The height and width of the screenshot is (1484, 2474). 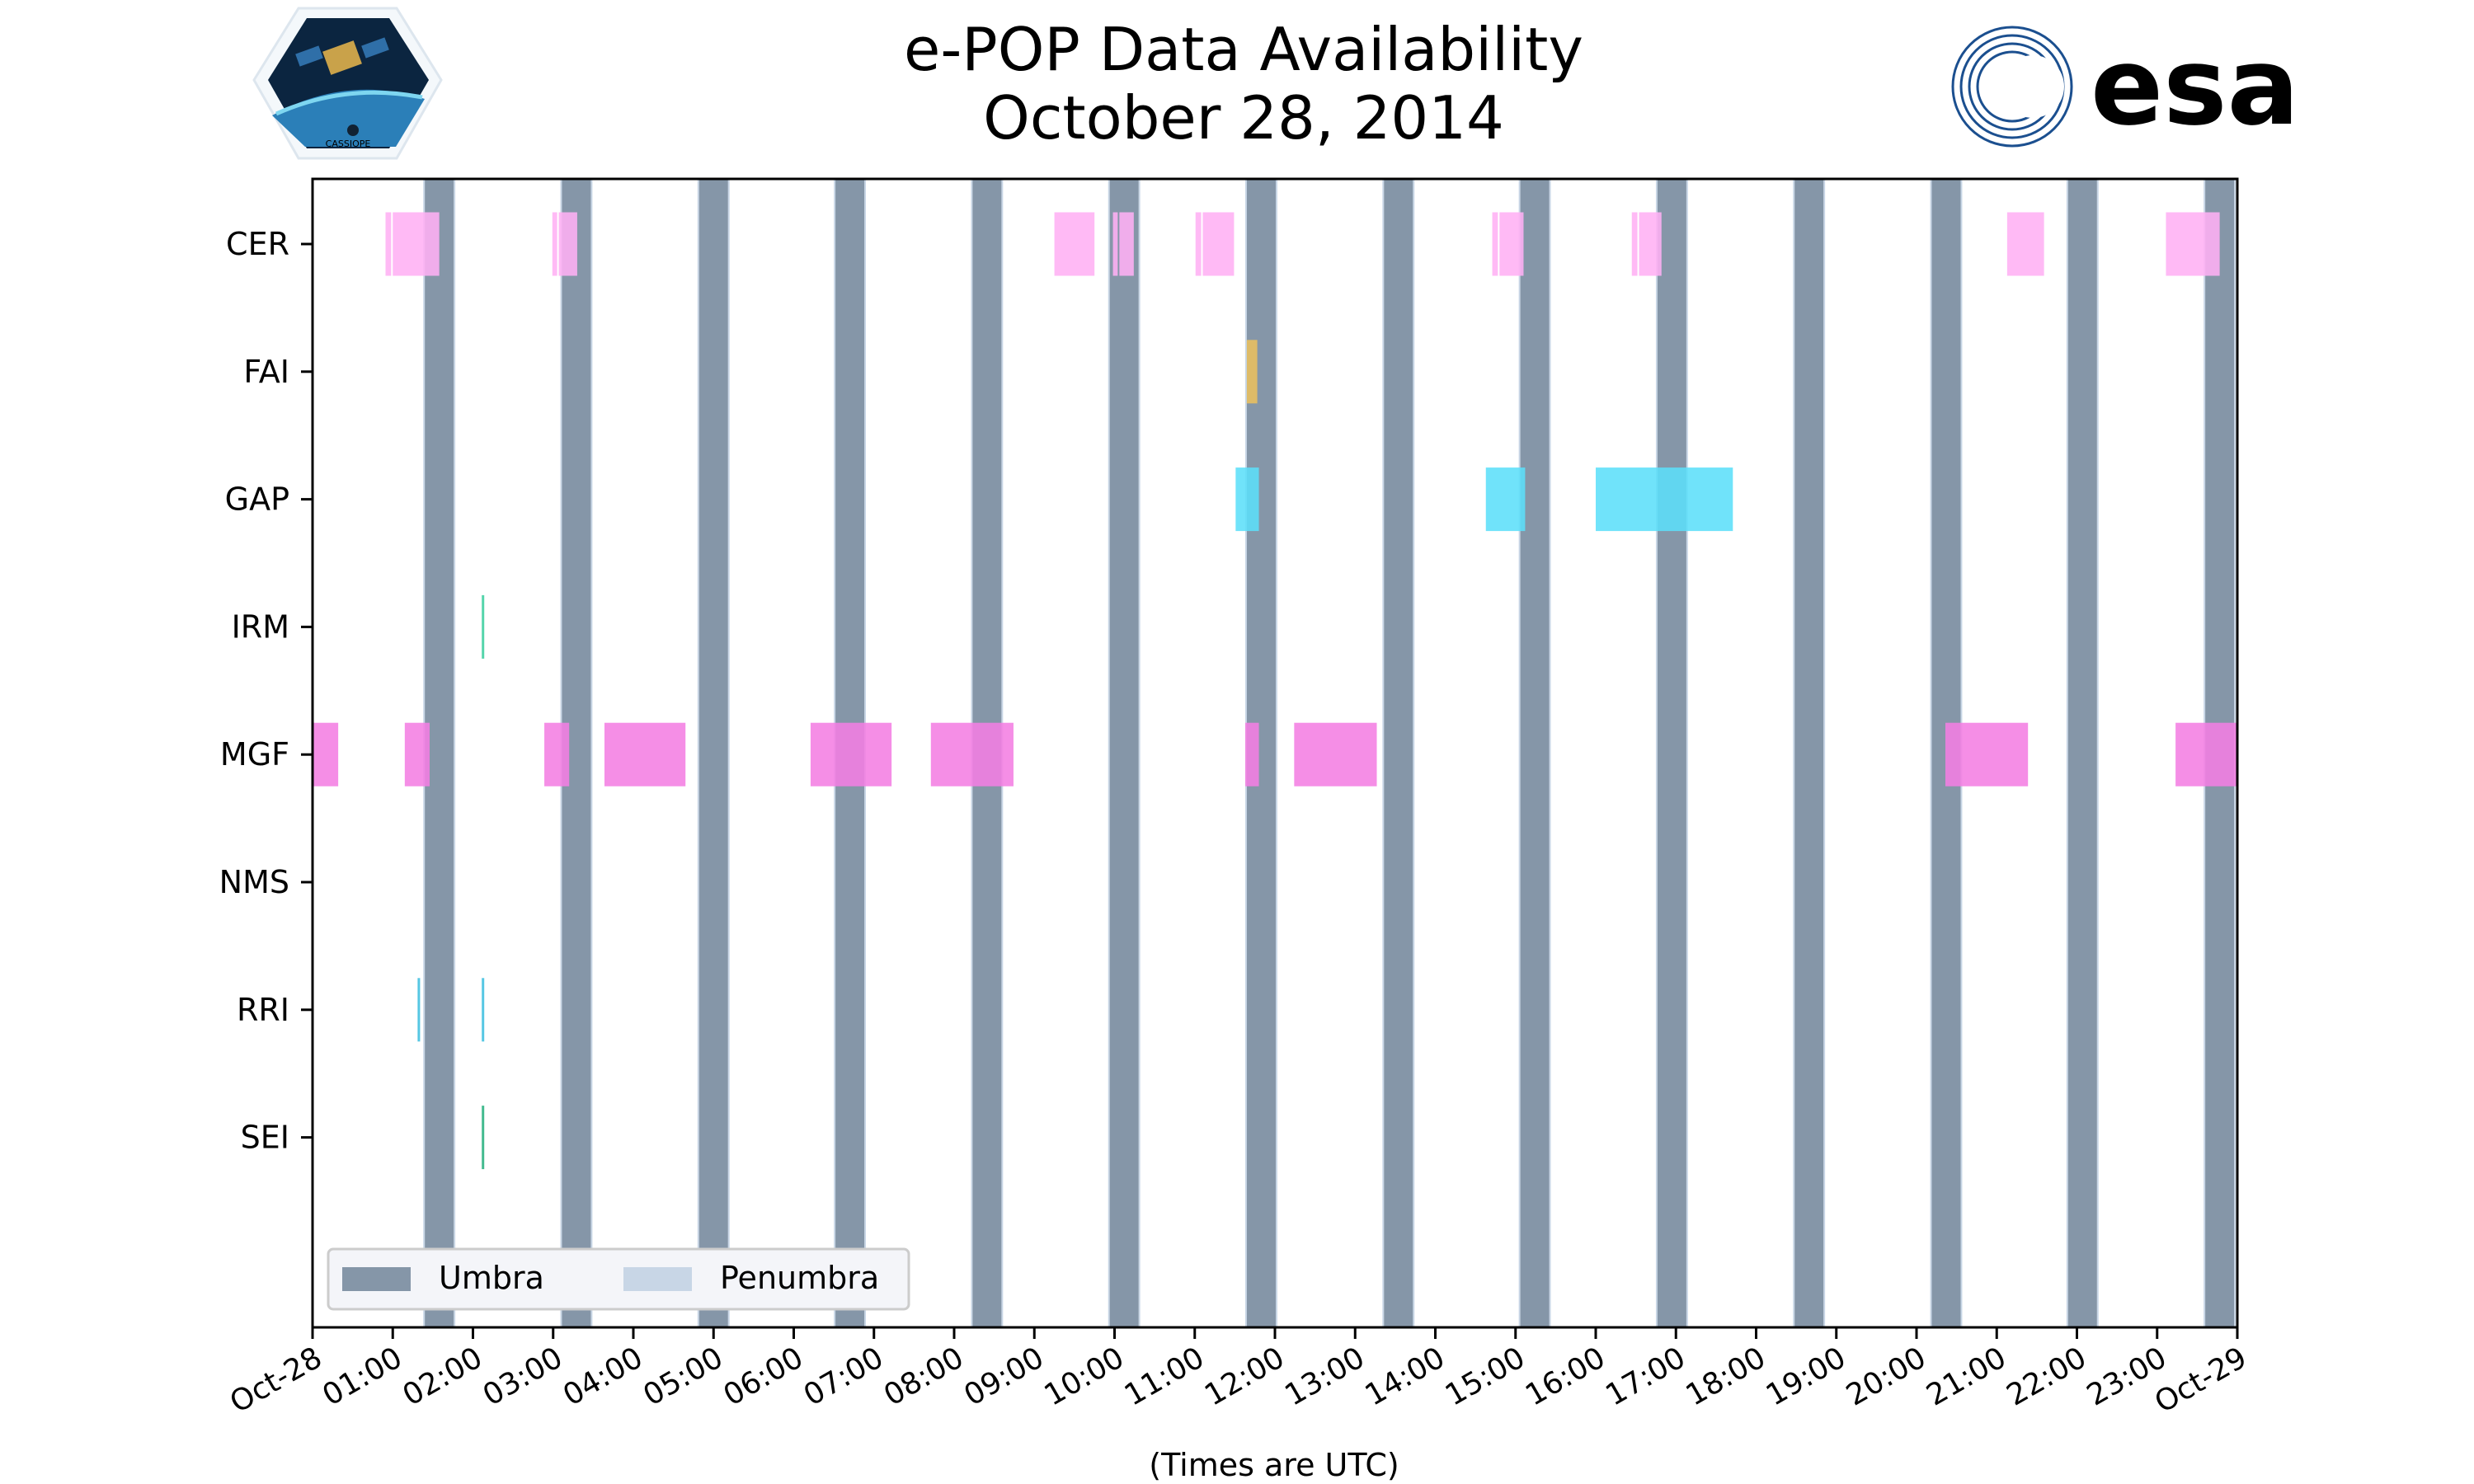 What do you see at coordinates (1565, 1376) in the screenshot?
I see `x-tick-label: 16:00` at bounding box center [1565, 1376].